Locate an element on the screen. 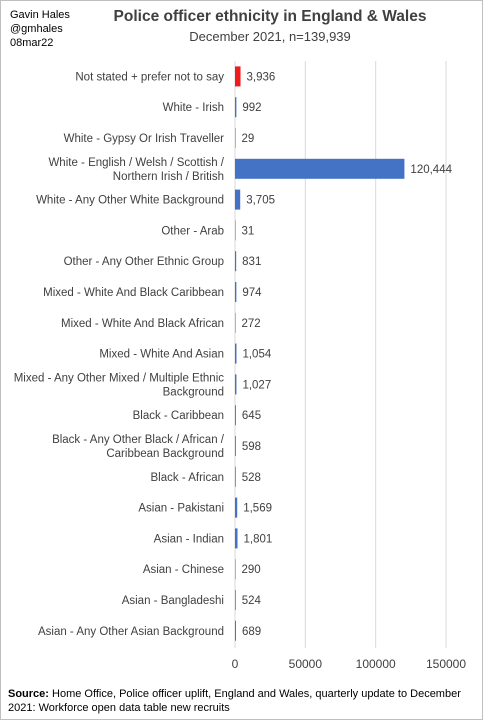  author-name: Gavin Hales is located at coordinates (40, 15).